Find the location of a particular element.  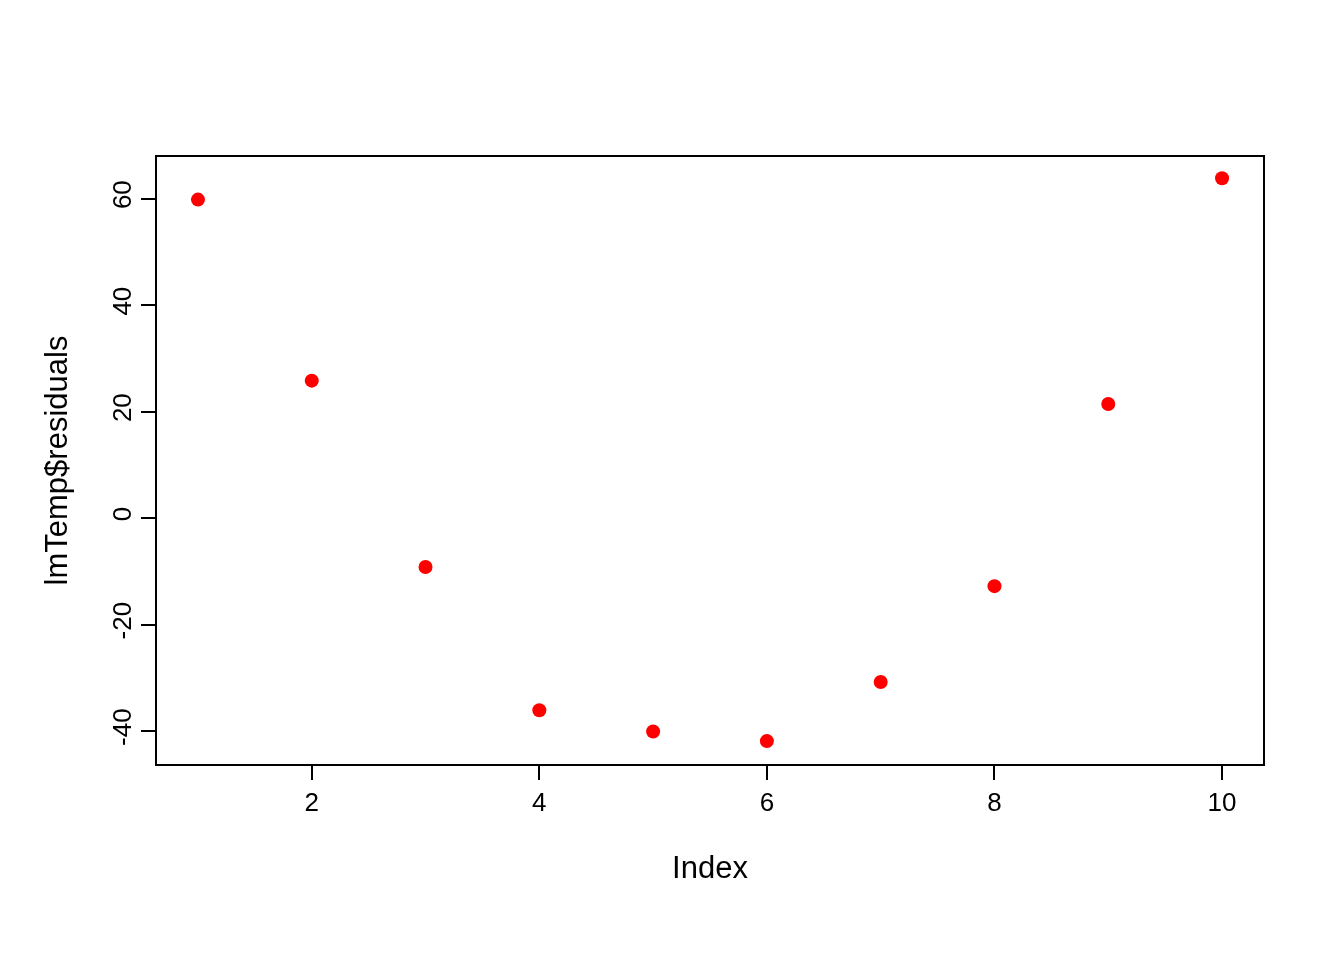

y-tick-label: 0 is located at coordinates (121, 514).